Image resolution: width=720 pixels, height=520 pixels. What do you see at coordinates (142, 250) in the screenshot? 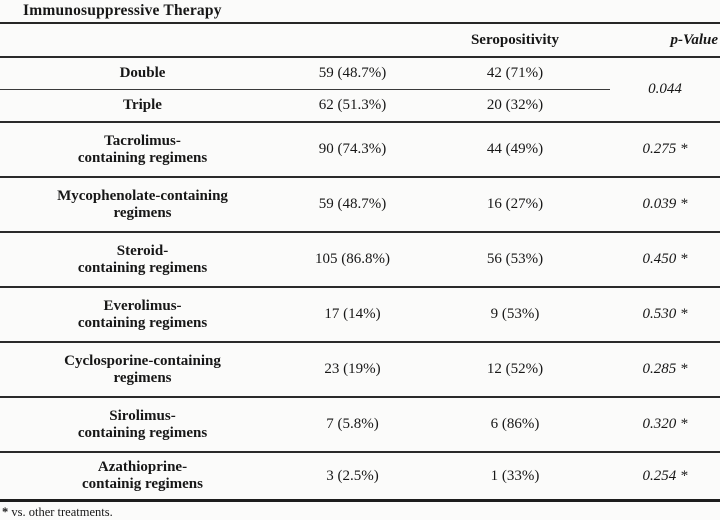
I see `label-line-1: Steroid-` at bounding box center [142, 250].